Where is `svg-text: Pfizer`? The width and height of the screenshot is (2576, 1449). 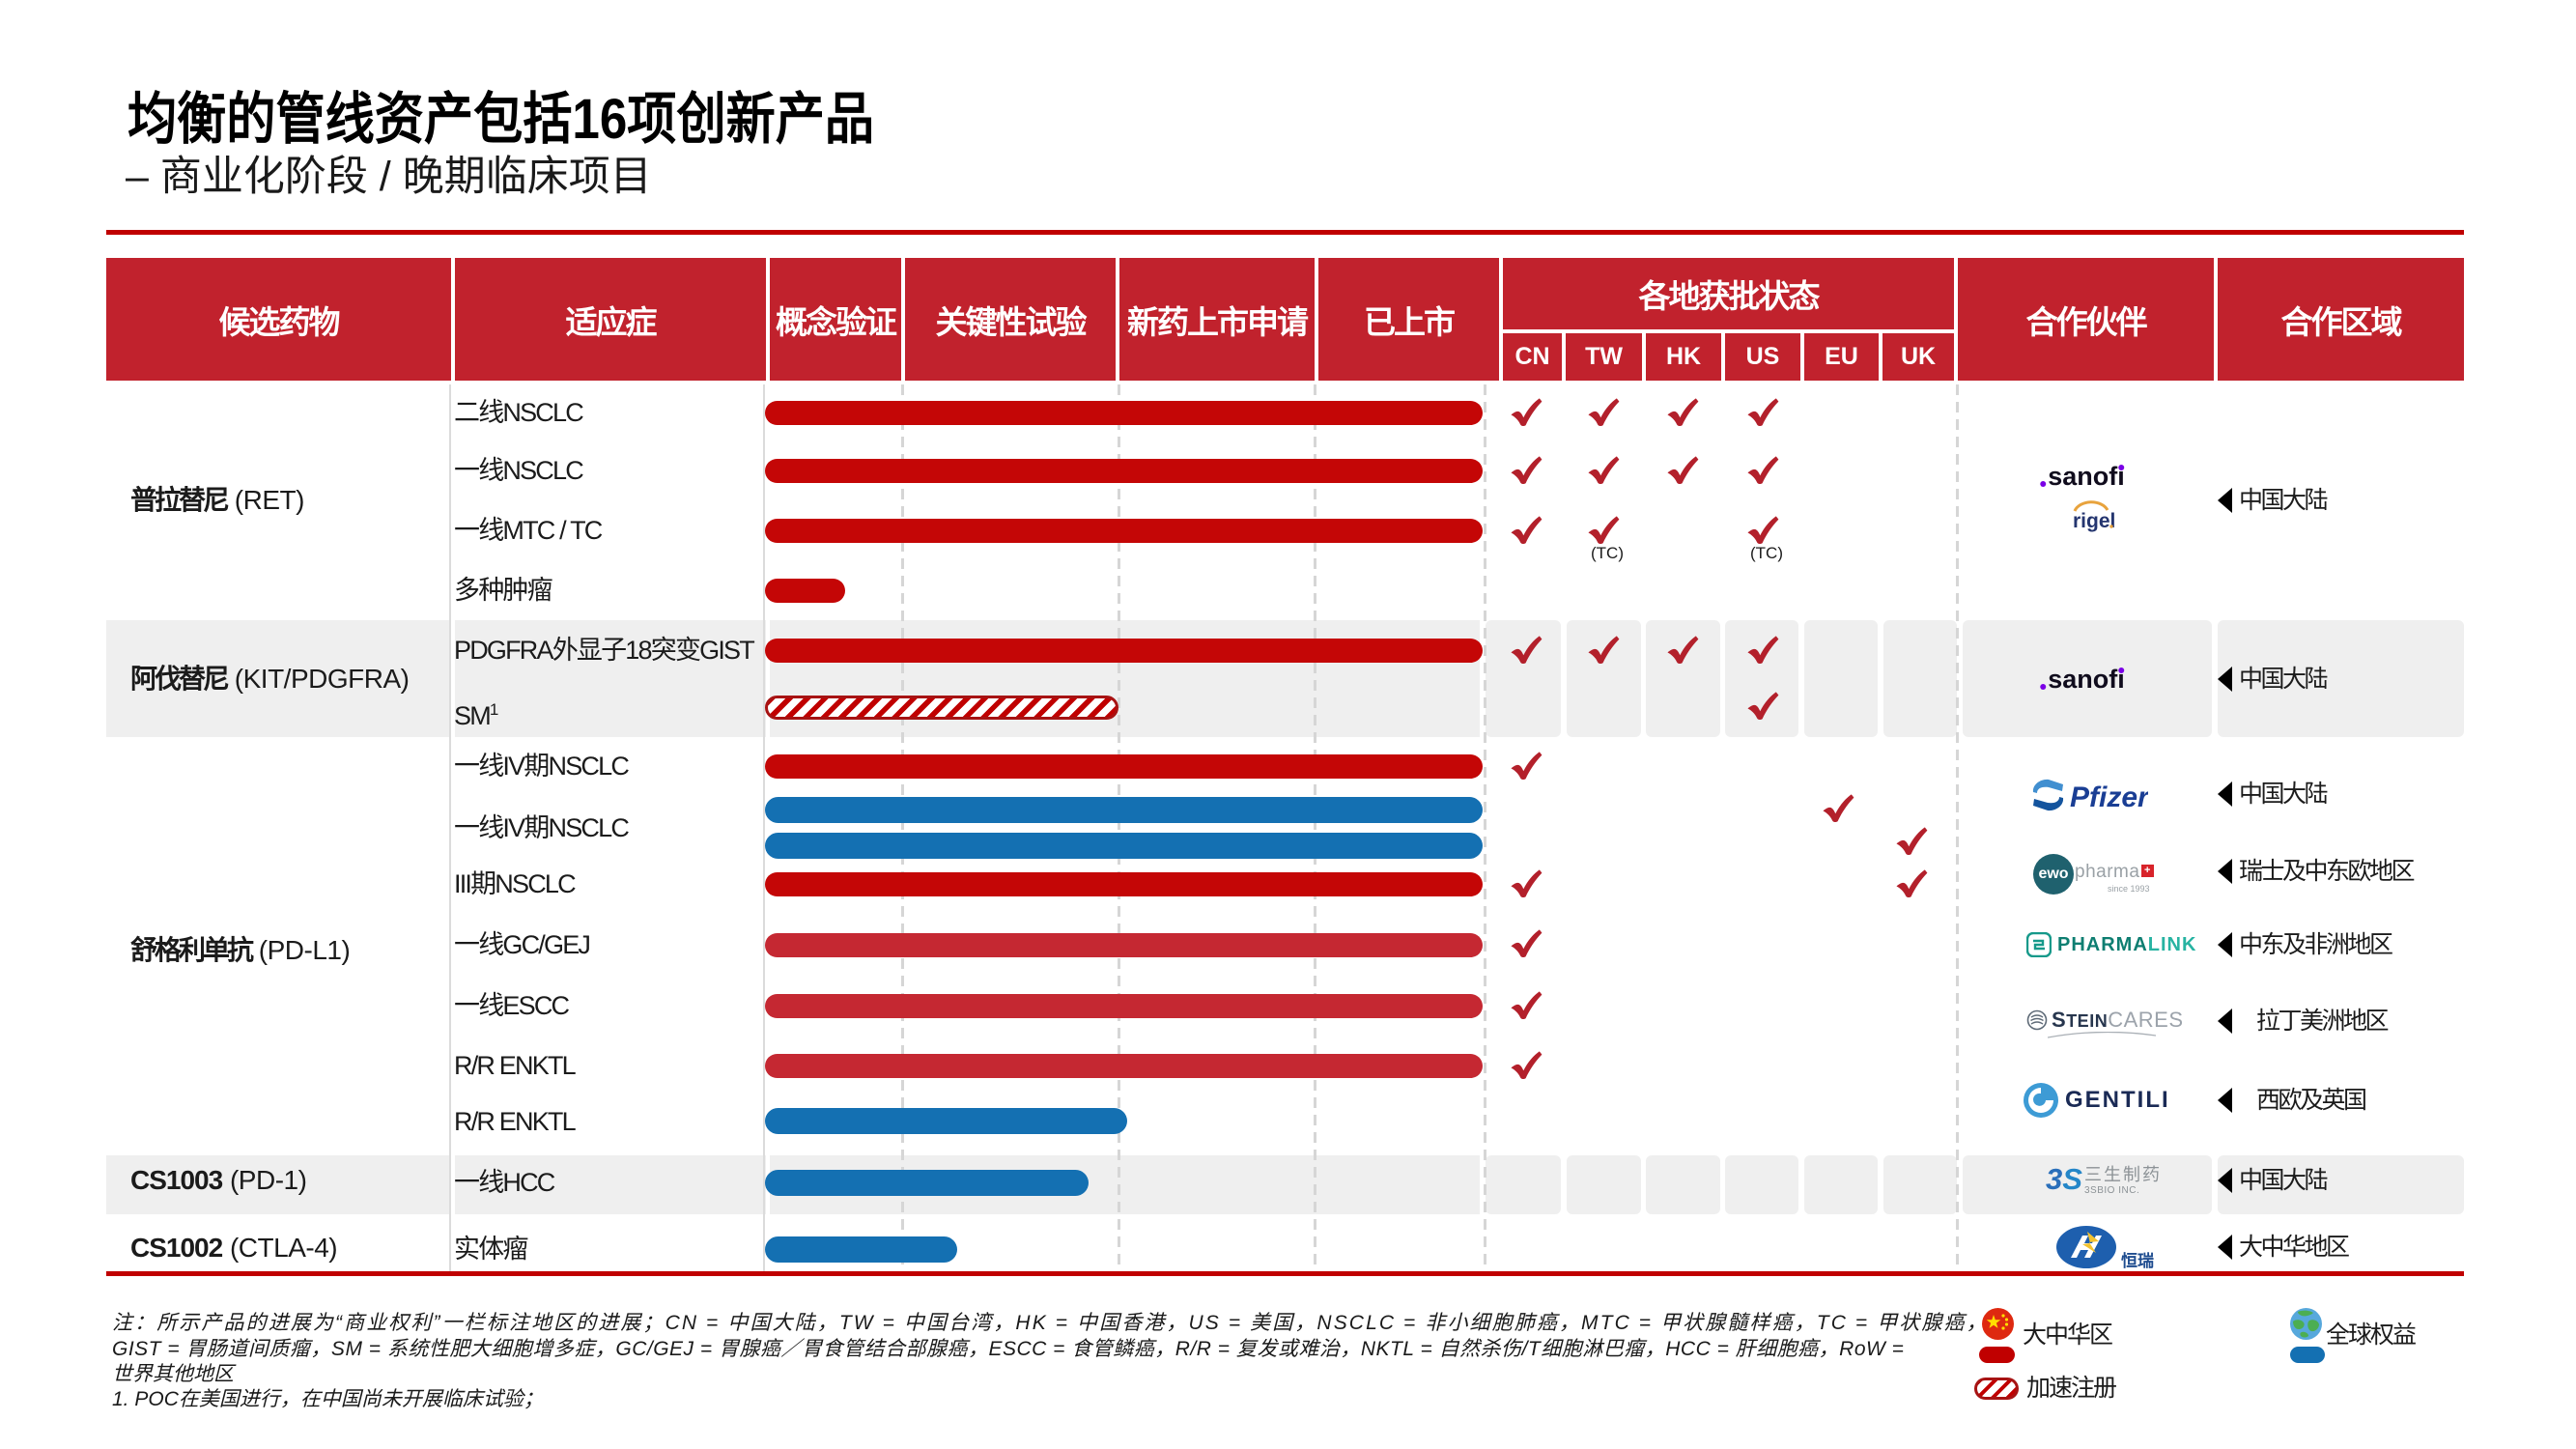
svg-text: Pfizer is located at coordinates (2109, 797).